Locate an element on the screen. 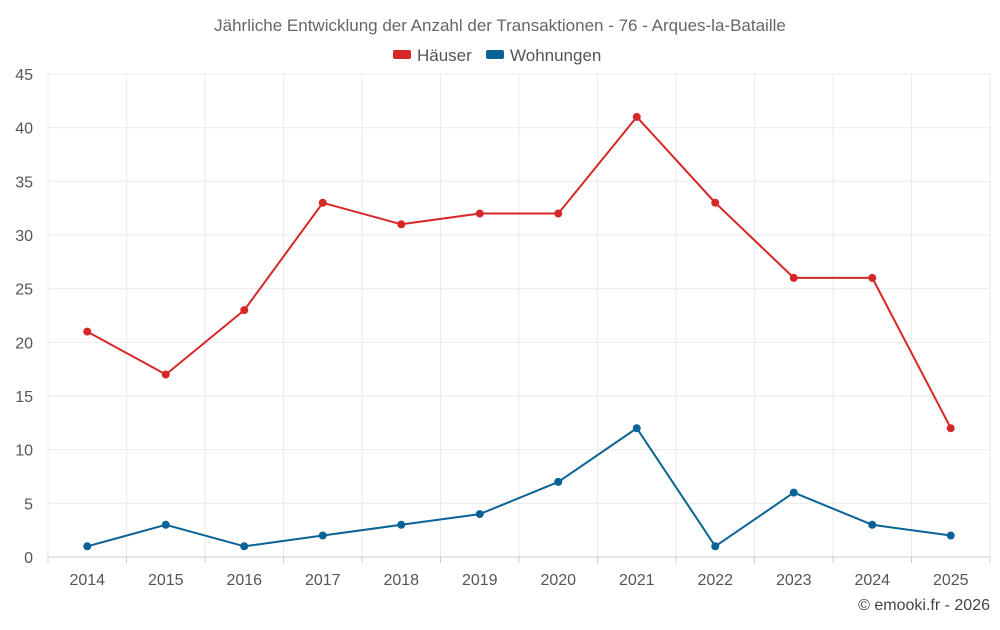 Image resolution: width=1000 pixels, height=630 pixels. y-tick-label: 5 is located at coordinates (28, 504).